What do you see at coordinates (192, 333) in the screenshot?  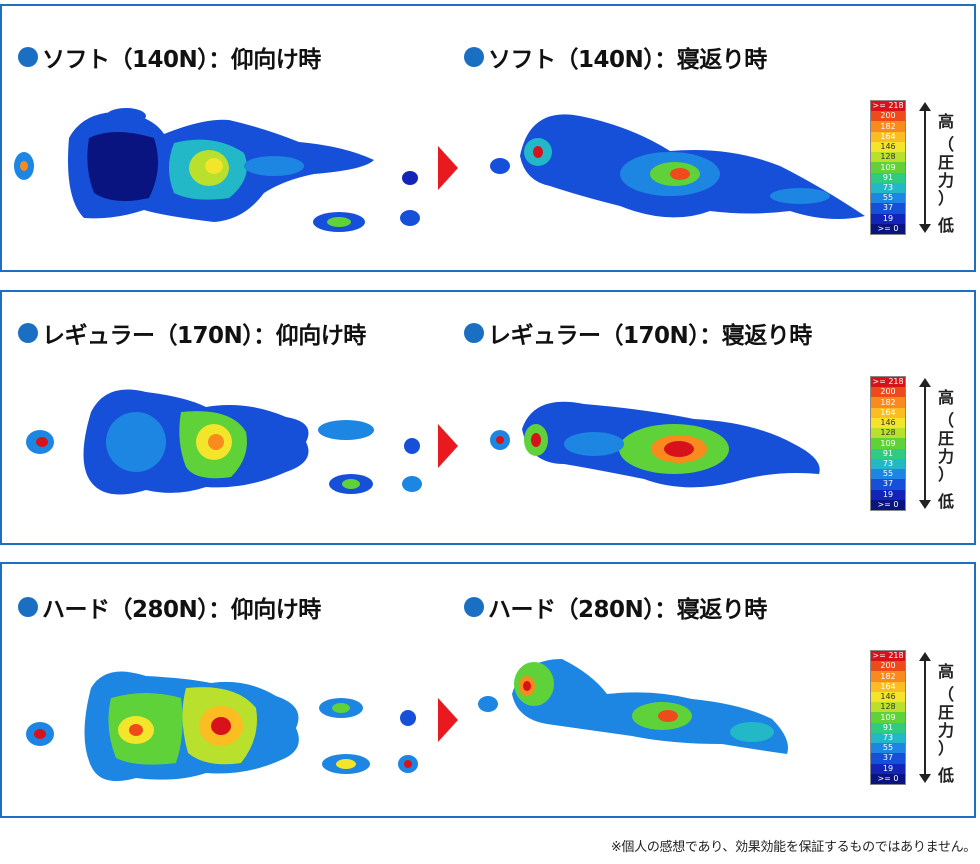 I see `panel-regular-left-title: レギュラー（170N）：仰向け時` at bounding box center [192, 333].